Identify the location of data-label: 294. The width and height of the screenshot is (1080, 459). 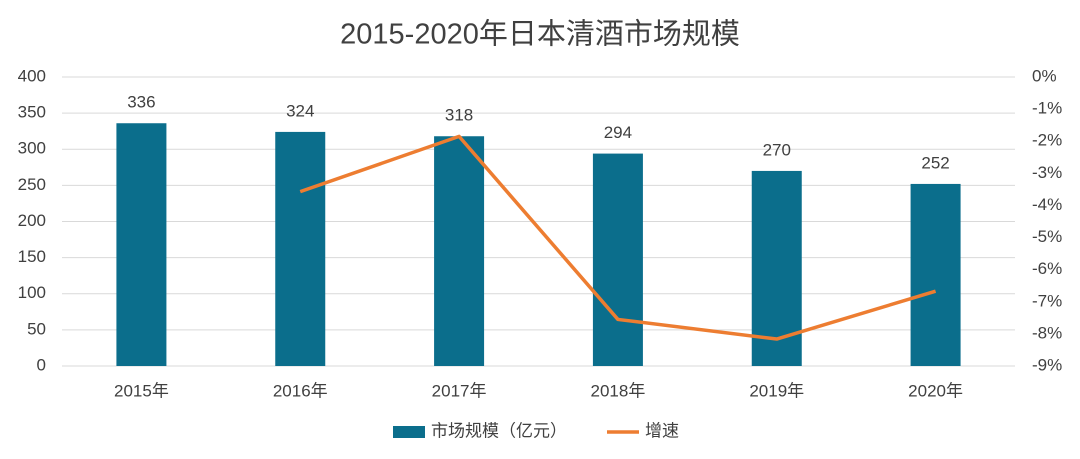
(618, 132).